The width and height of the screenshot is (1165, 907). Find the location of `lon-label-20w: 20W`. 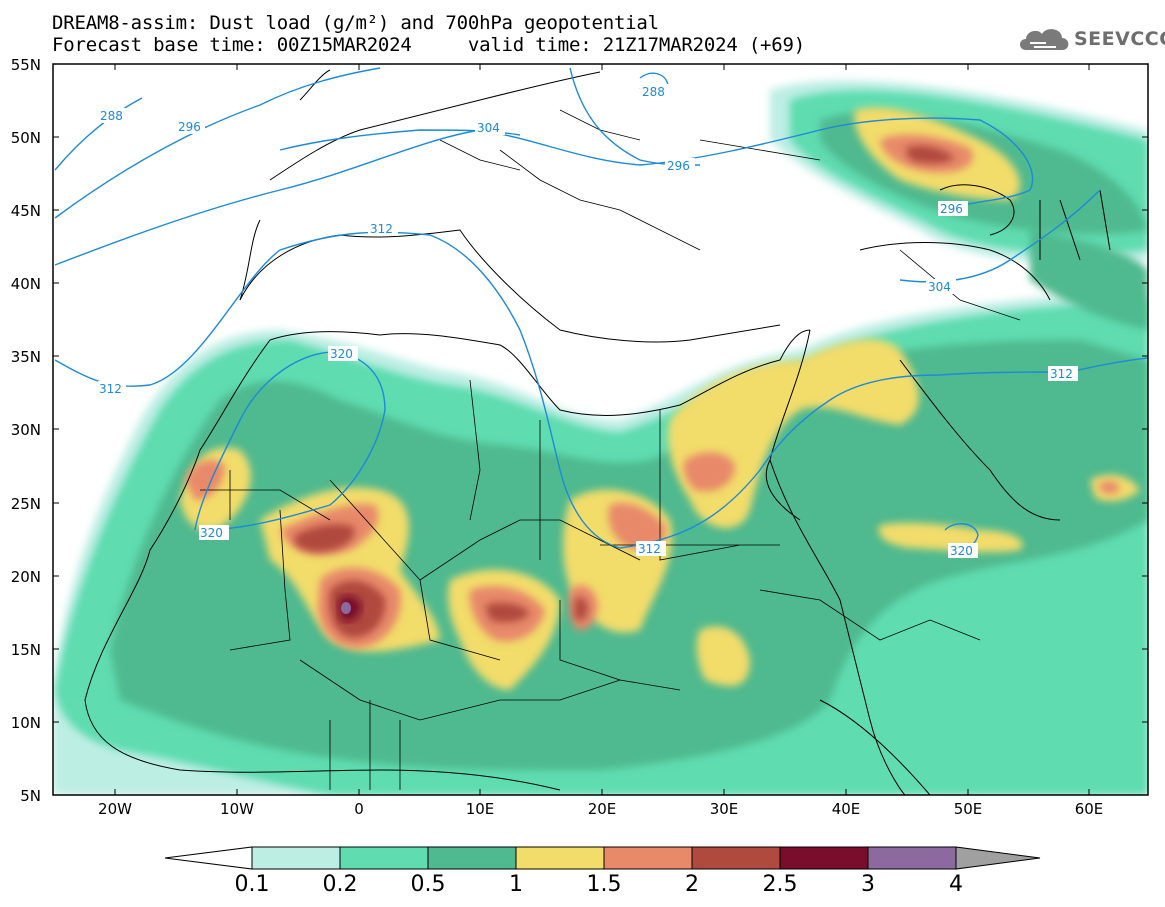

lon-label-20w: 20W is located at coordinates (115, 809).